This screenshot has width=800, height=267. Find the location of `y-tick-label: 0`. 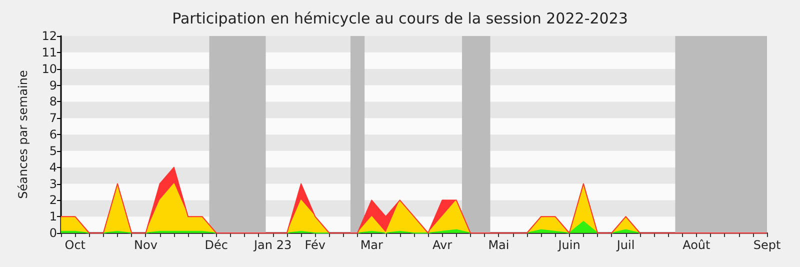

y-tick-label: 0 is located at coordinates (53, 233).